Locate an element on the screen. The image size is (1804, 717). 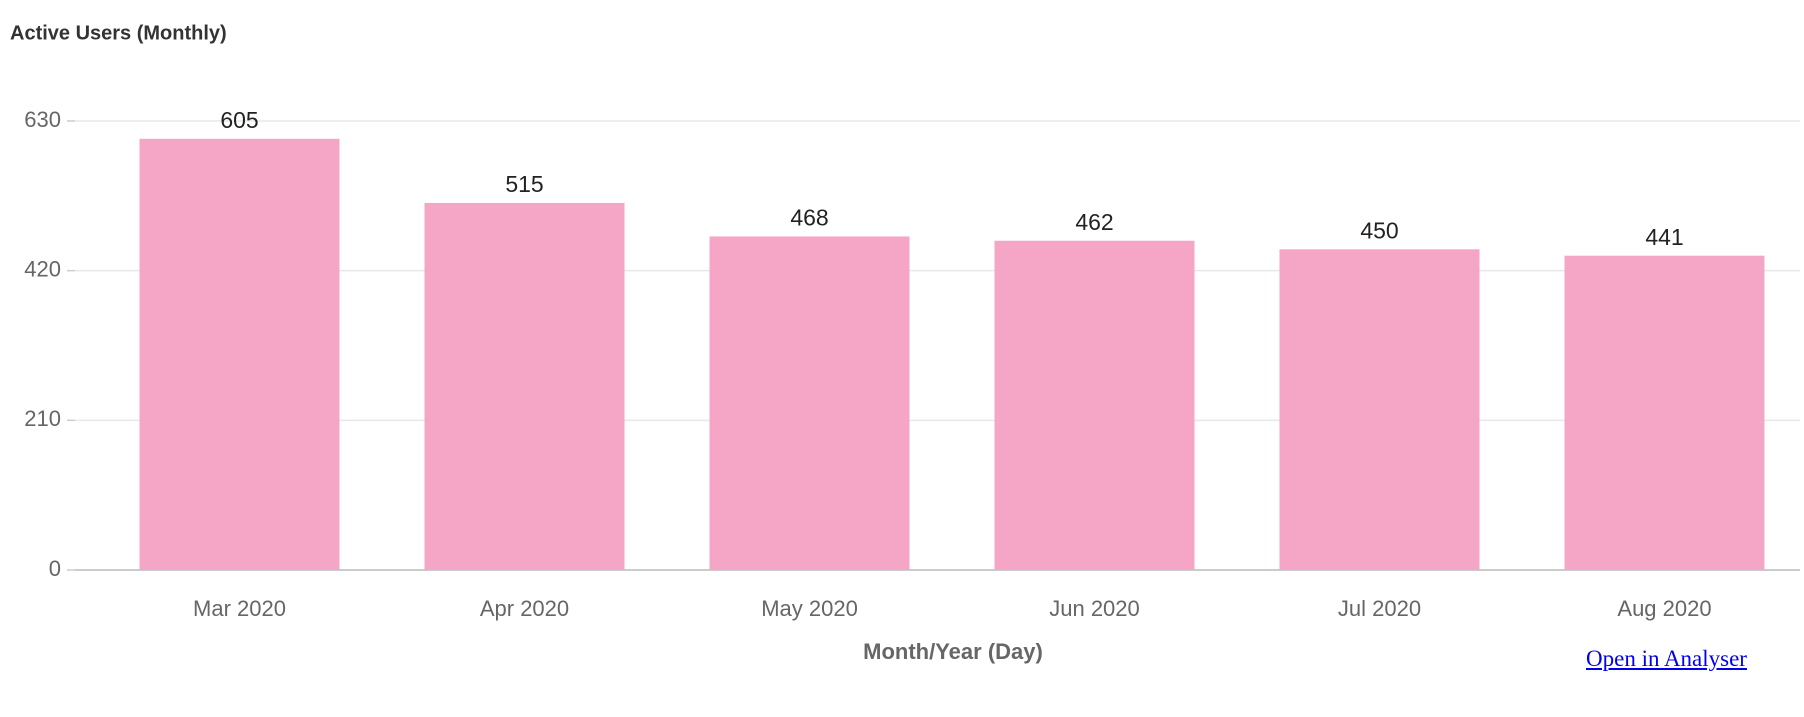
x-axis-title: Month/Year (Day) is located at coordinates (953, 651).